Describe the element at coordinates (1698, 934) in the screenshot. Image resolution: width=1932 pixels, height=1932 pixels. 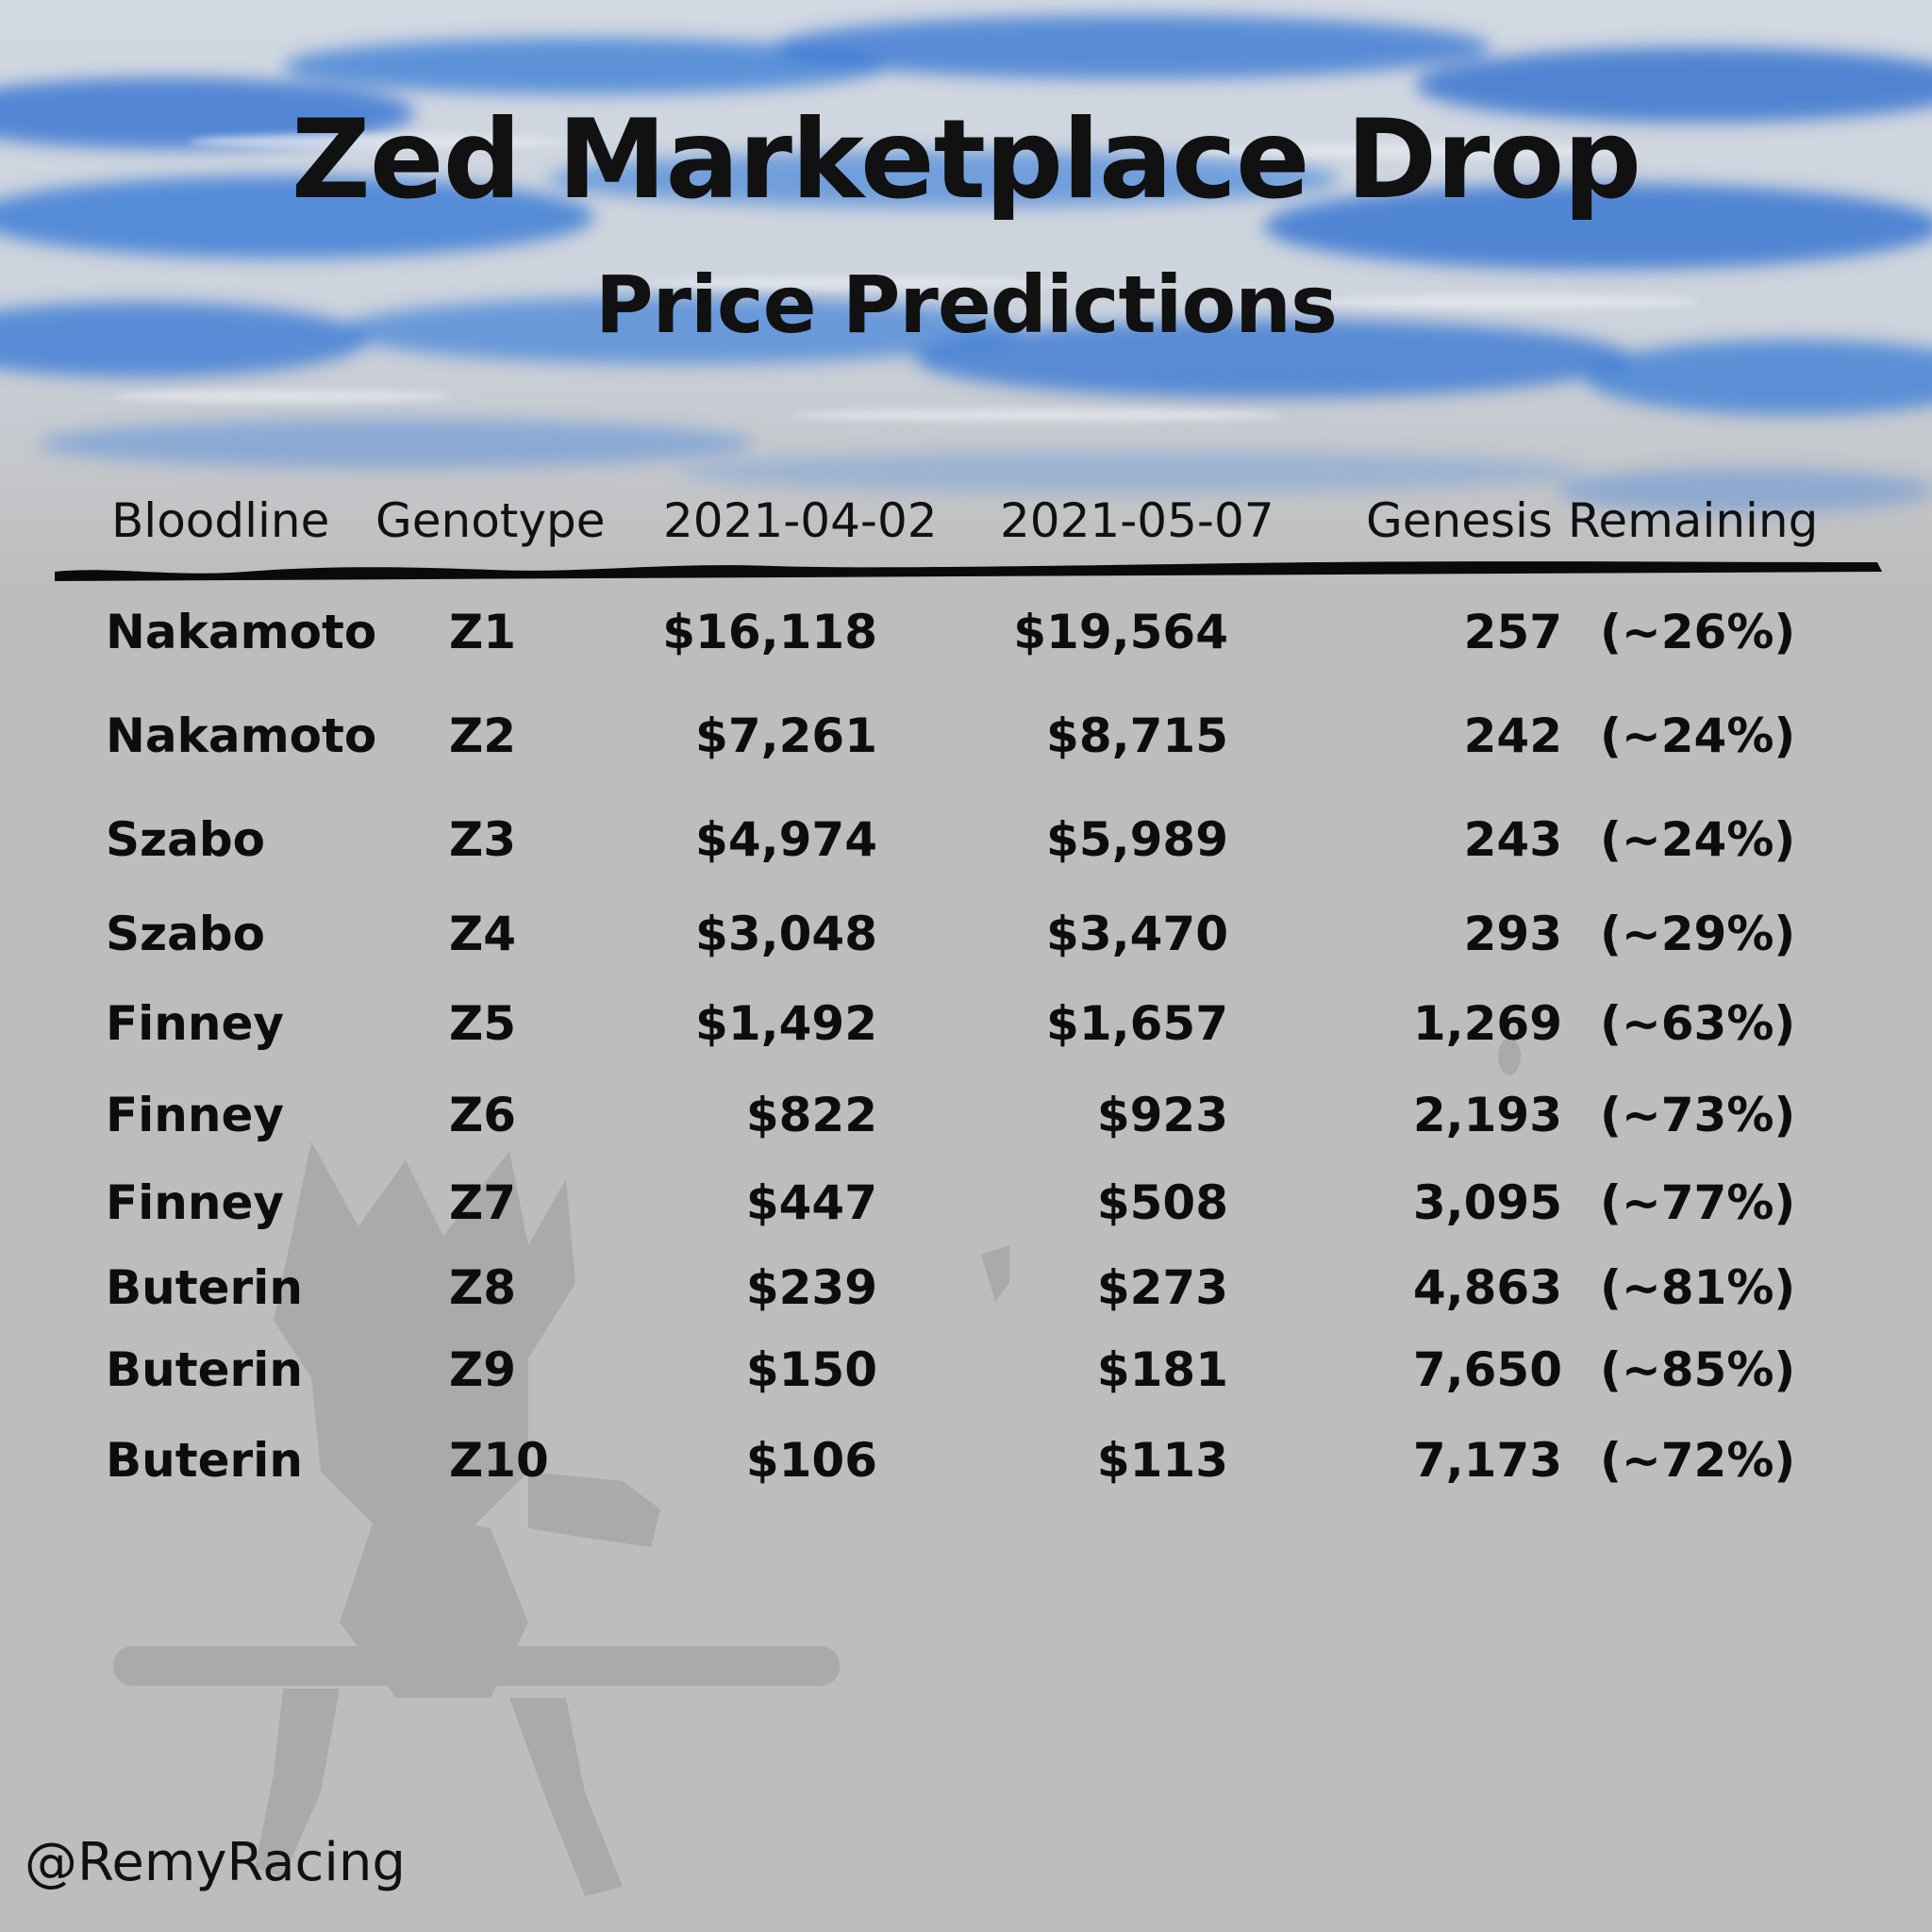
I see `cell-genesis-remaining-pct: (~29%)` at that location.